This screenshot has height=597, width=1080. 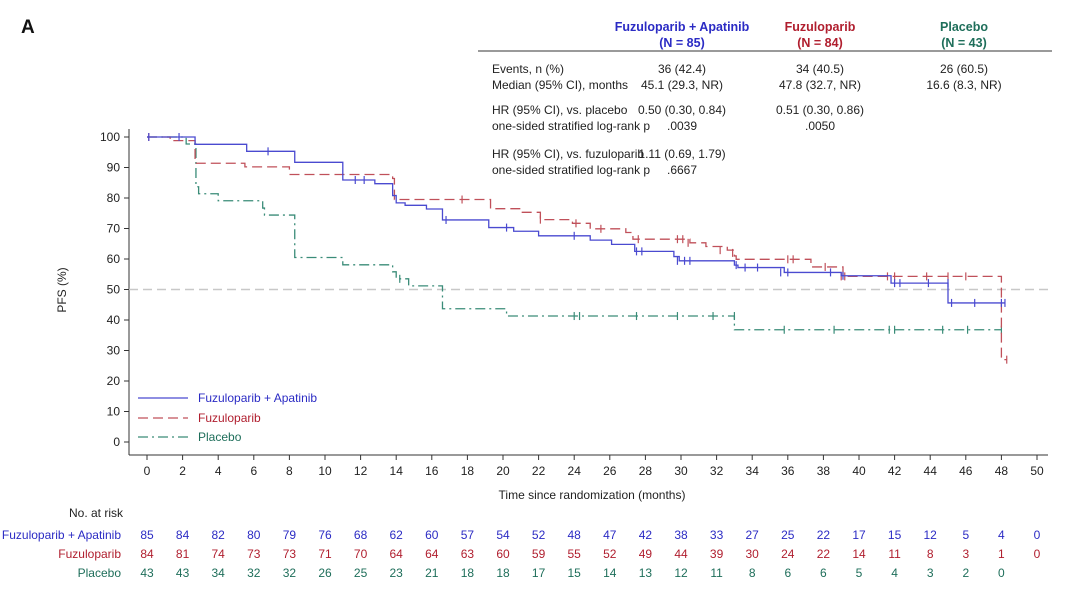 I want to click on risk-value: 81, so click(x=182, y=554).